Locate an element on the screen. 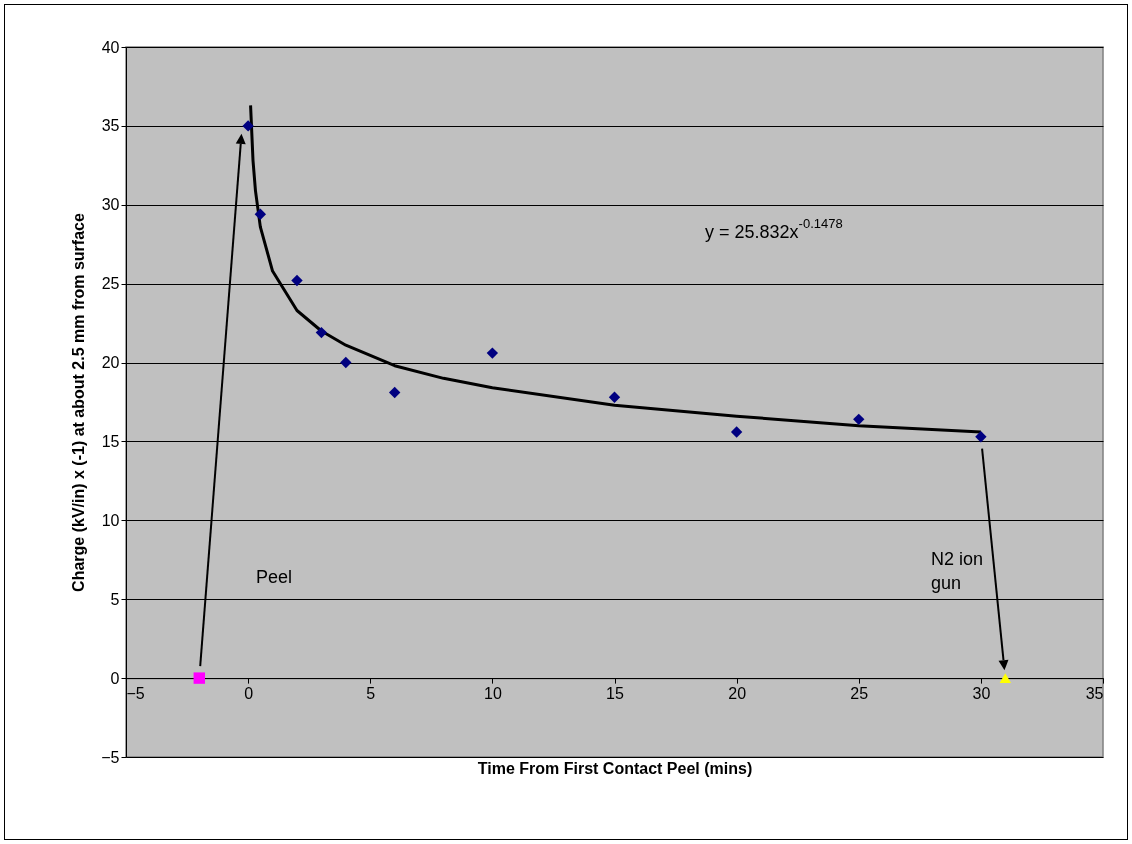 The width and height of the screenshot is (1132, 844). y-tick-label: 25 is located at coordinates (110, 284).